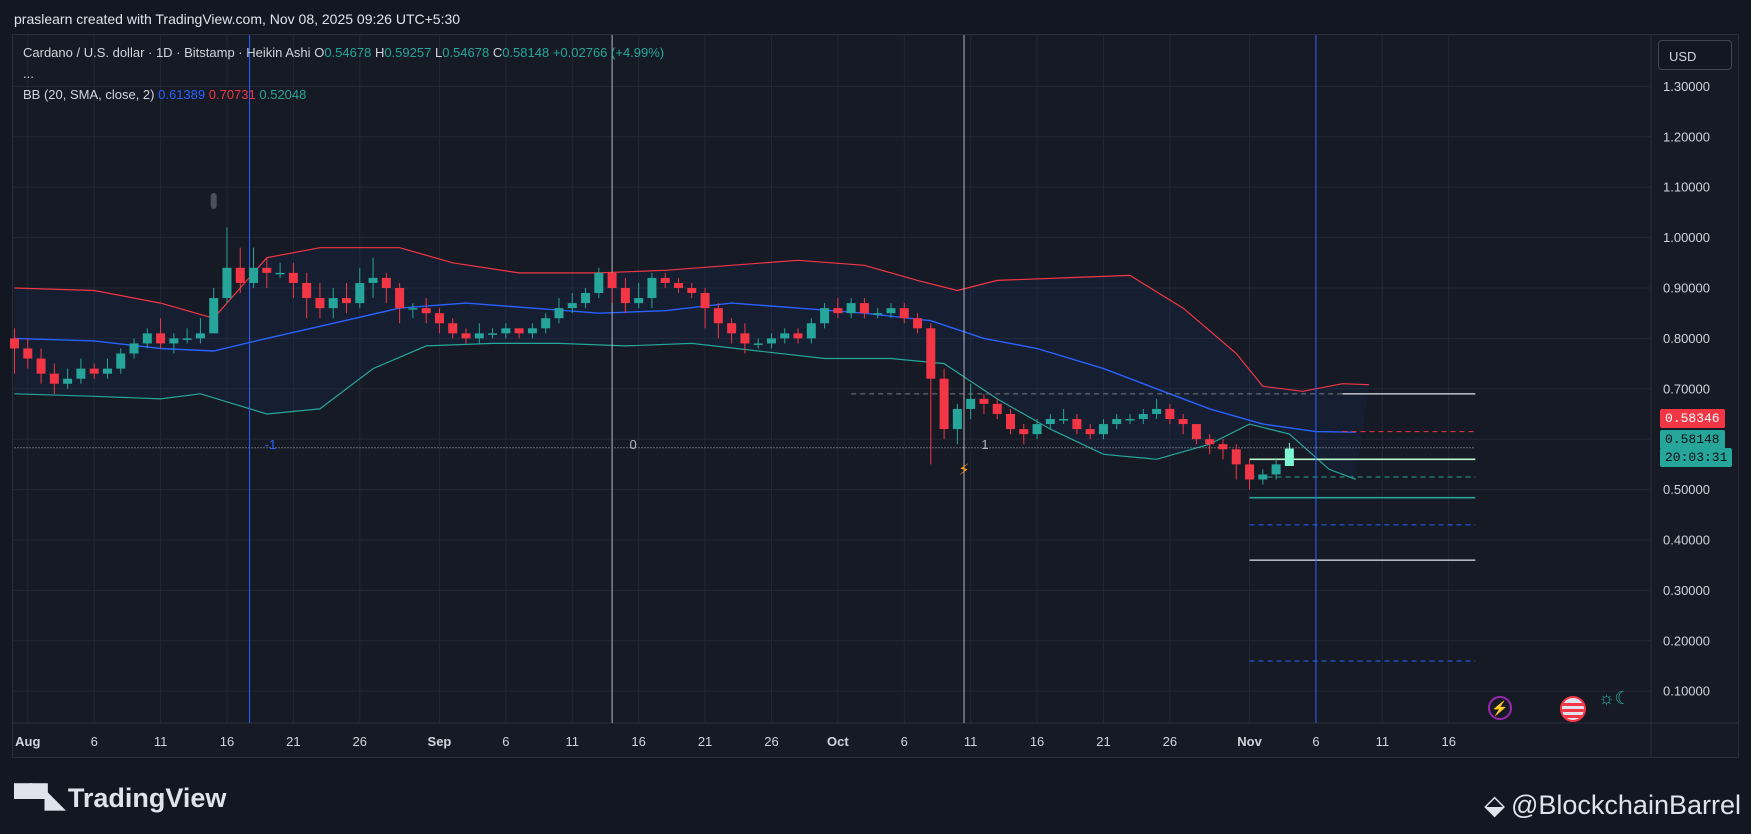 The width and height of the screenshot is (1751, 834). I want to click on bottom-bar, so click(875, 796).